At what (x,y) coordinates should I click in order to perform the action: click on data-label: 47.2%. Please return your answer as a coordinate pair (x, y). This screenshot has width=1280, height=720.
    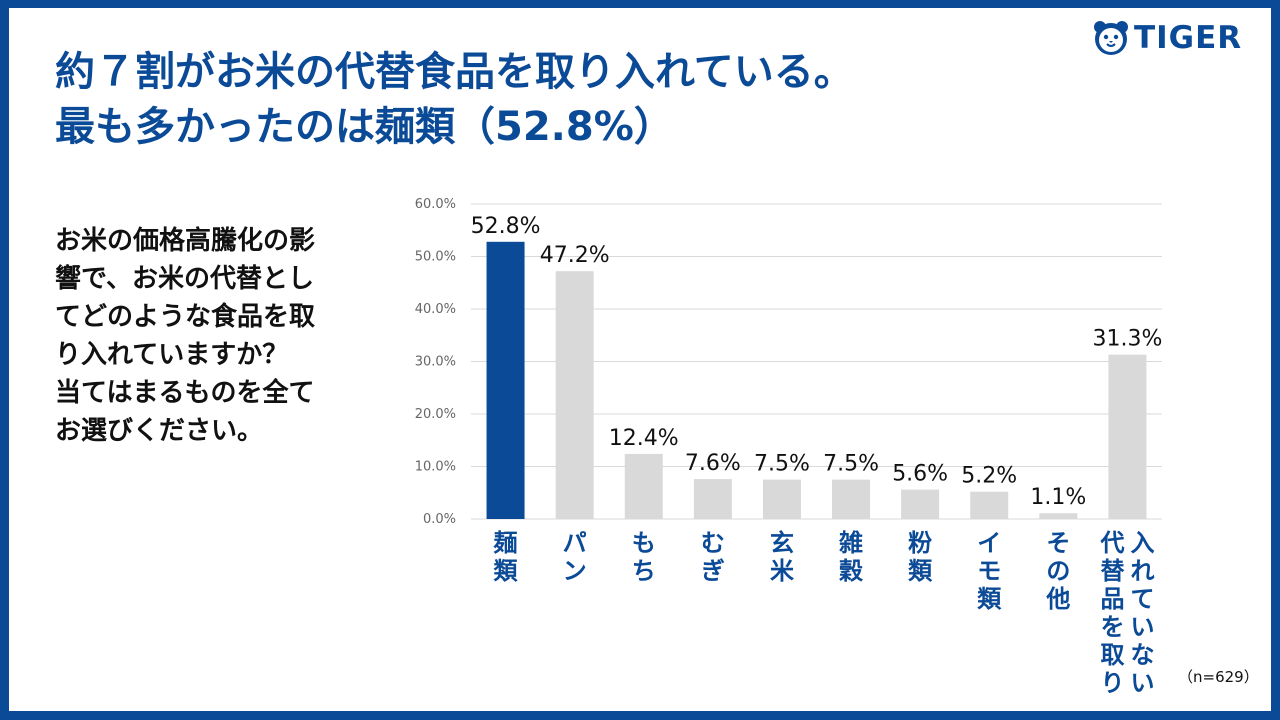
    Looking at the image, I should click on (575, 255).